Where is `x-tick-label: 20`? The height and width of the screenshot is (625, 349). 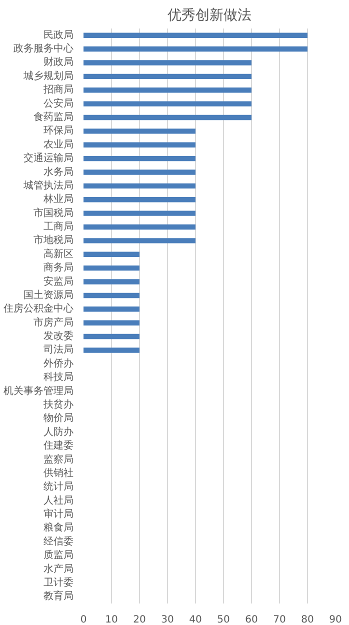
x-tick-label: 20 is located at coordinates (139, 619).